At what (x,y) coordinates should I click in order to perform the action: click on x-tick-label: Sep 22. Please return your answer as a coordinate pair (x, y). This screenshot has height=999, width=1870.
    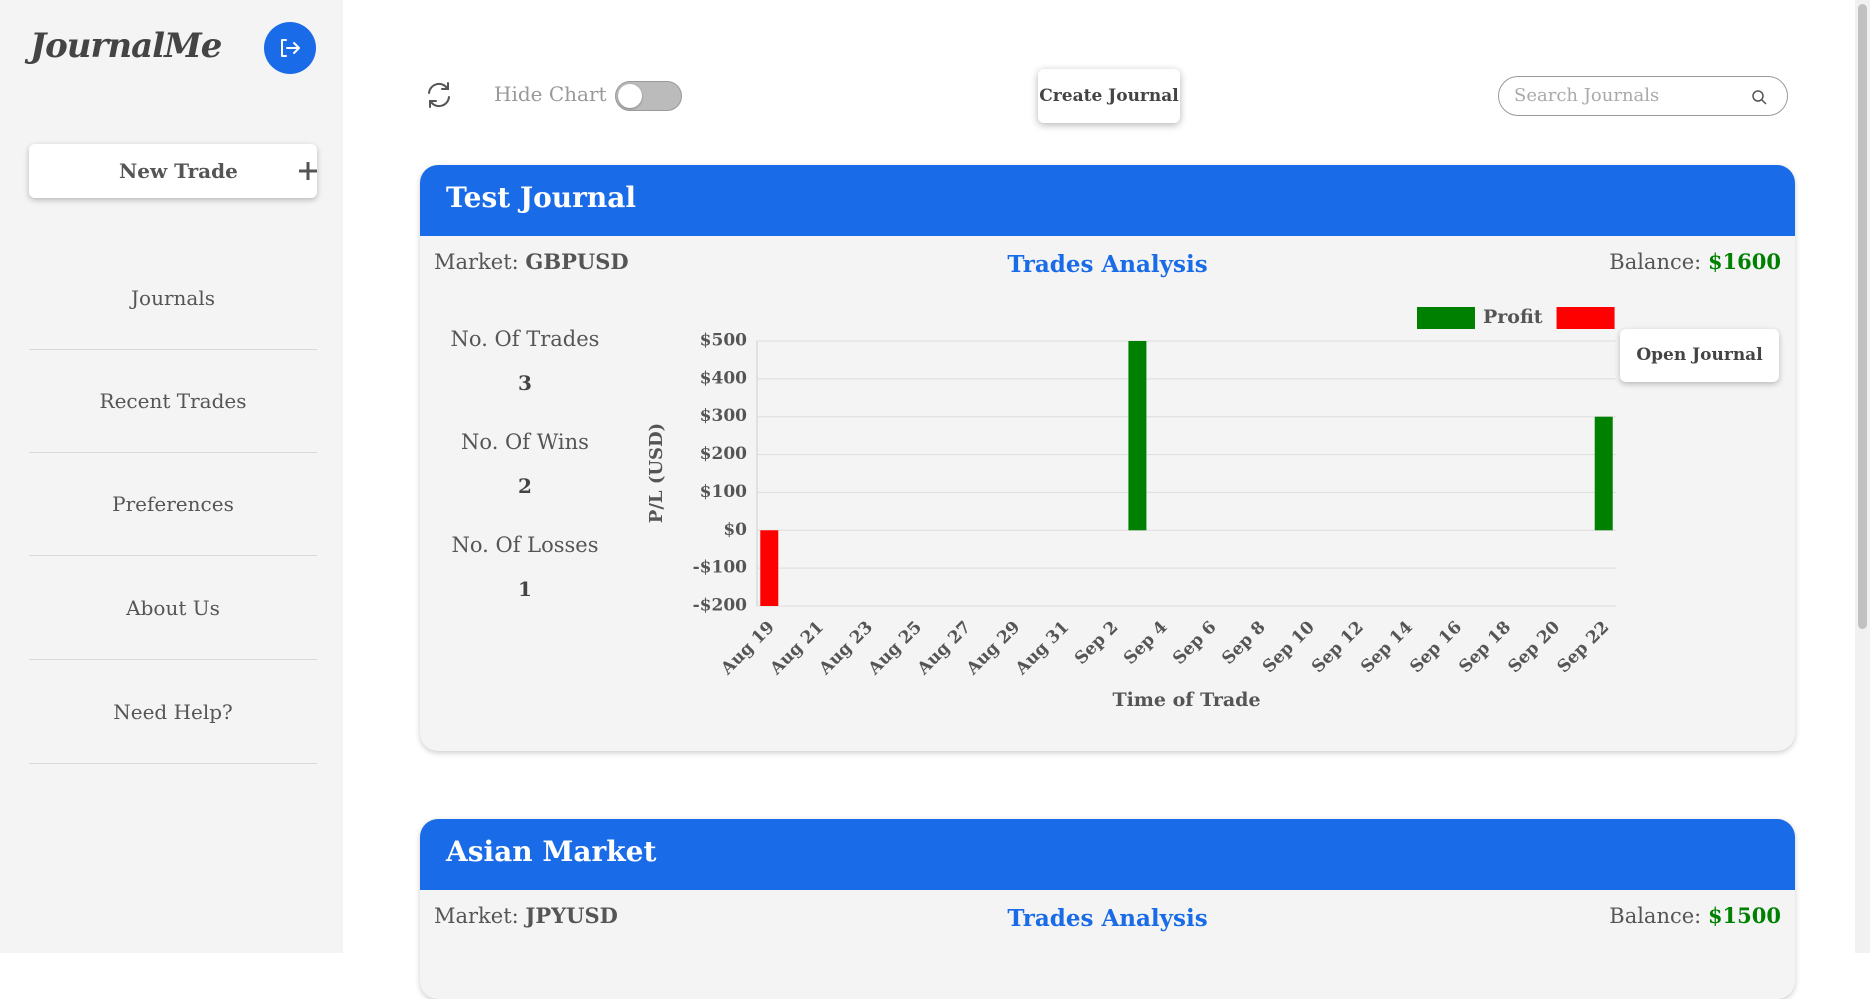
    Looking at the image, I should click on (1583, 647).